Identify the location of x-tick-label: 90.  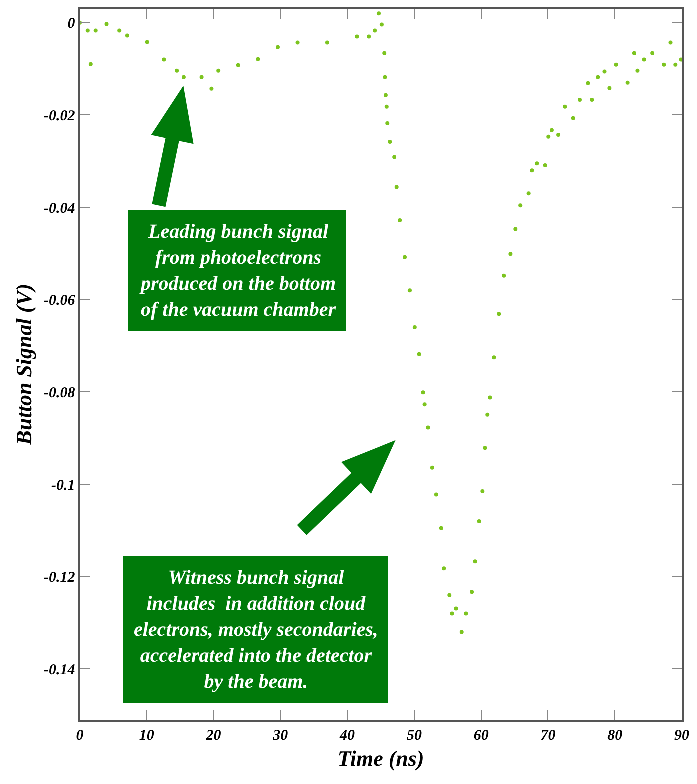
(682, 736).